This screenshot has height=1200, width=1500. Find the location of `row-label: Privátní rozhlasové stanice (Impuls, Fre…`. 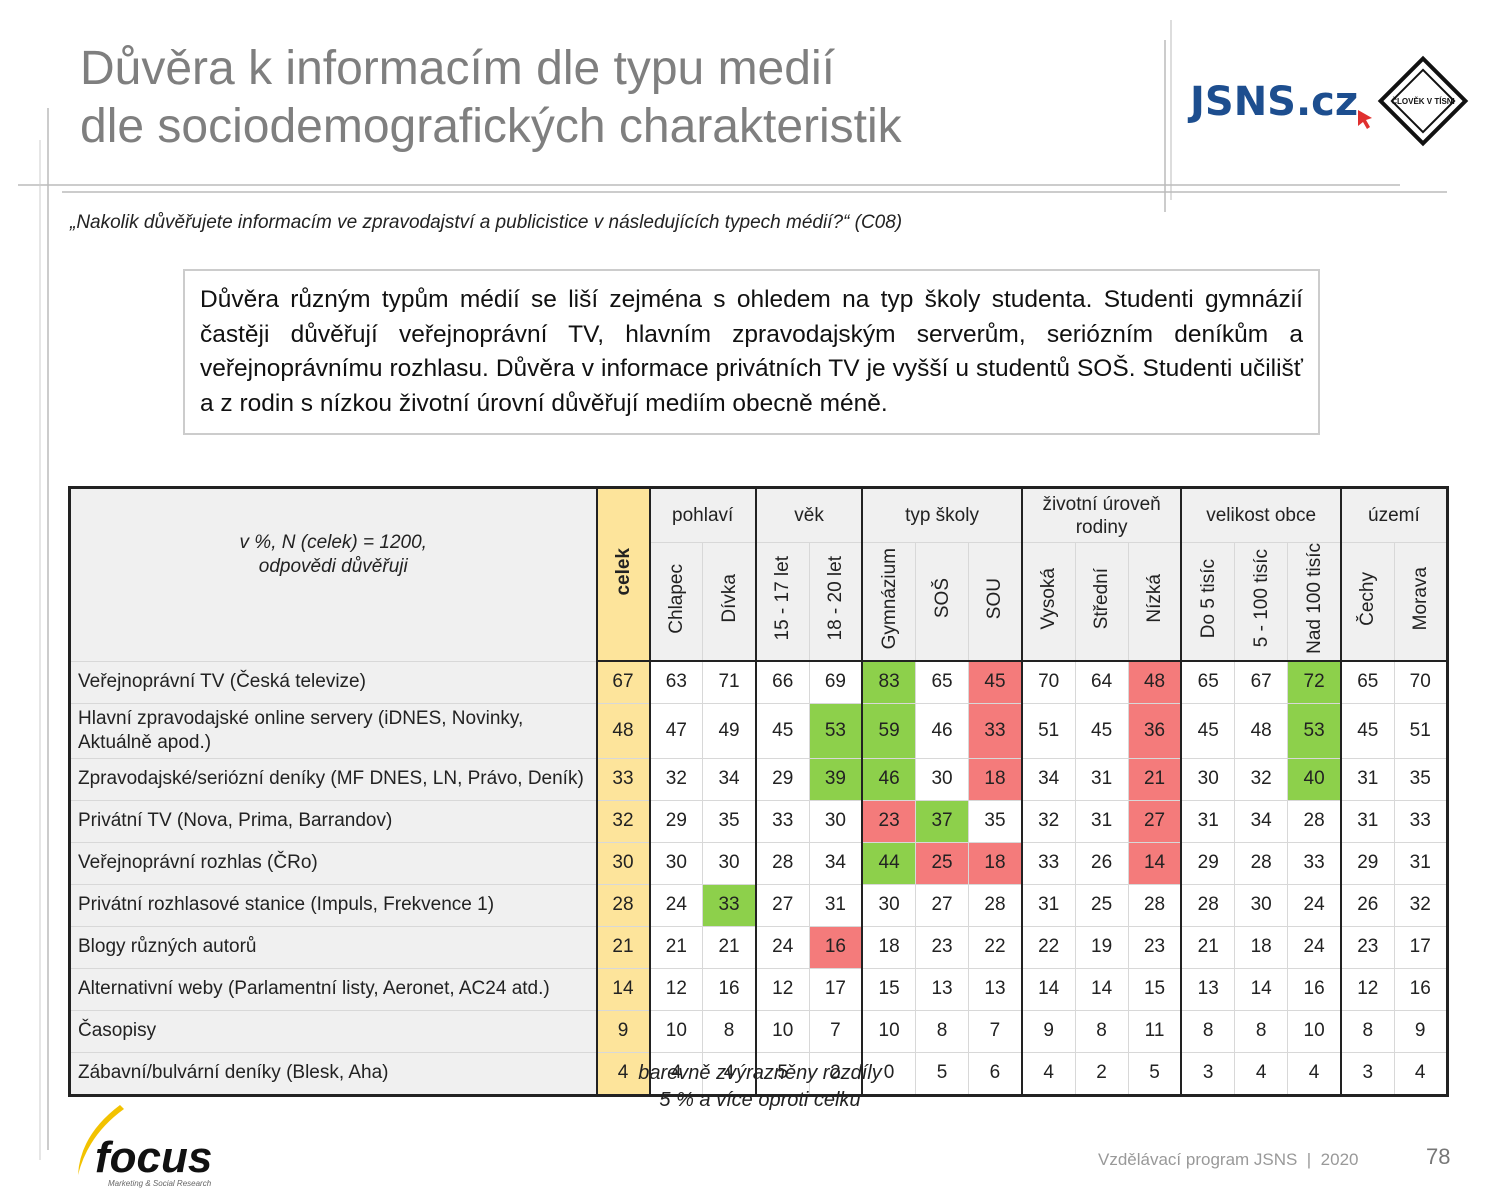

row-label: Privátní rozhlasové stanice (Impuls, Fre… is located at coordinates (333, 905).